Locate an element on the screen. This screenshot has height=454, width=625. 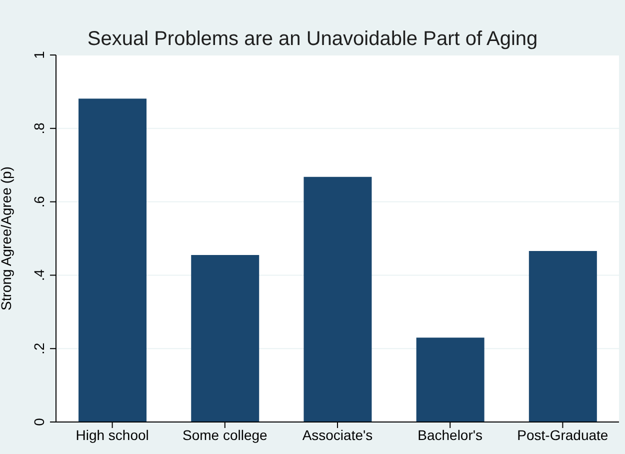
chart-title: Sexual Problems are an Unavoidable Part of Aging is located at coordinates (312, 39).